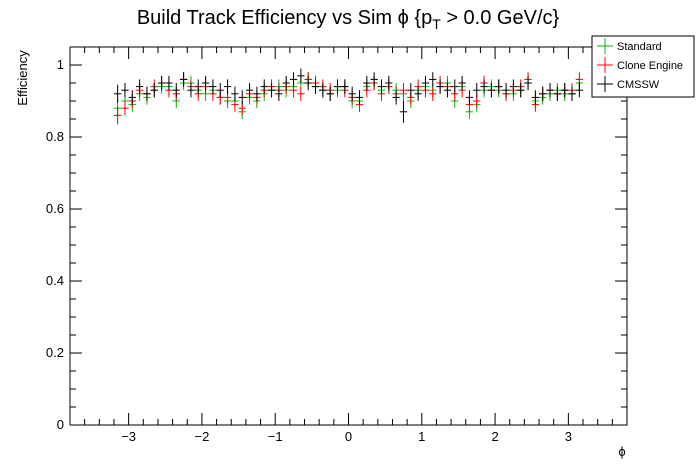 The width and height of the screenshot is (696, 472). I want to click on y-axis-label: Efficiency, so click(22, 78).